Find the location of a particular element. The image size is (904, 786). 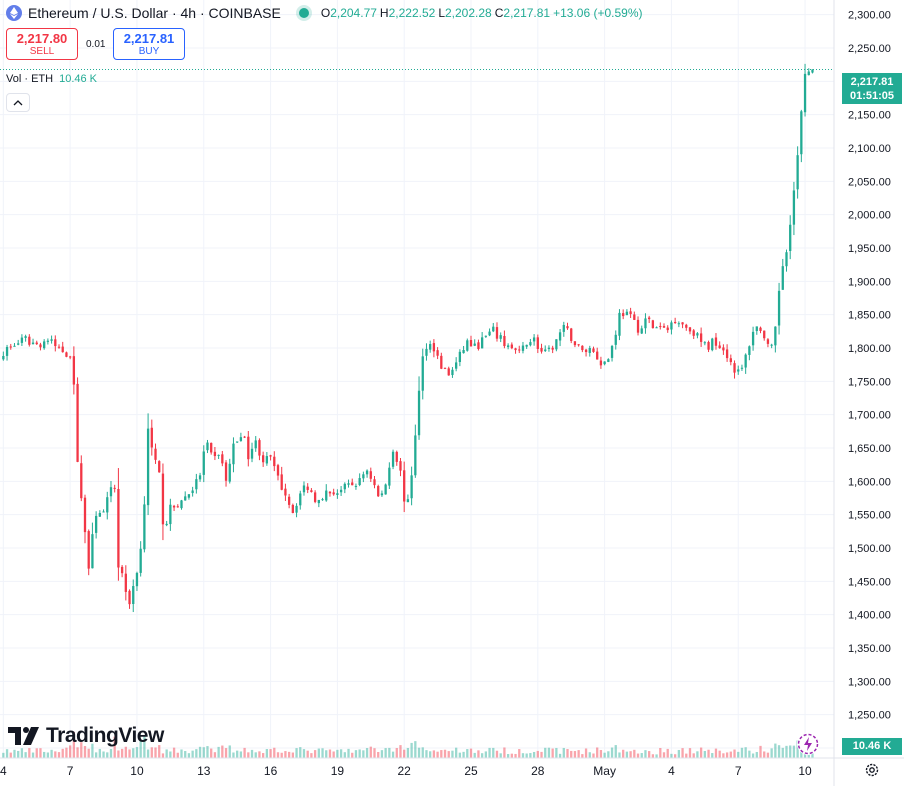

y-tick-label: 2,300.00 is located at coordinates (869, 16).